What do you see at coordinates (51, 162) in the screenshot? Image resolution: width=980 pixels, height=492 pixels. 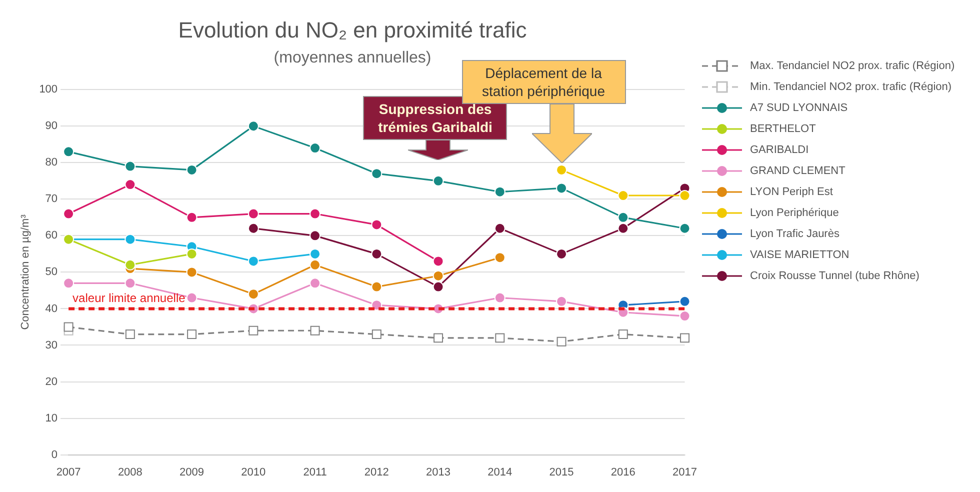 I see `y-tick-label: 80` at bounding box center [51, 162].